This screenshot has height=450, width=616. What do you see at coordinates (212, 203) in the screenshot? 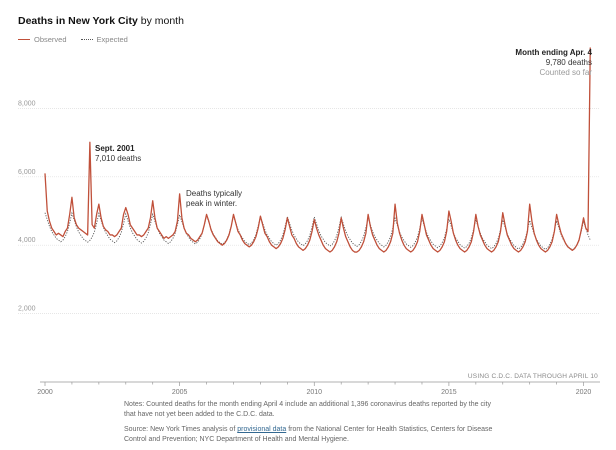
I see `annotation-winter-line2: peak in winter.` at bounding box center [212, 203].